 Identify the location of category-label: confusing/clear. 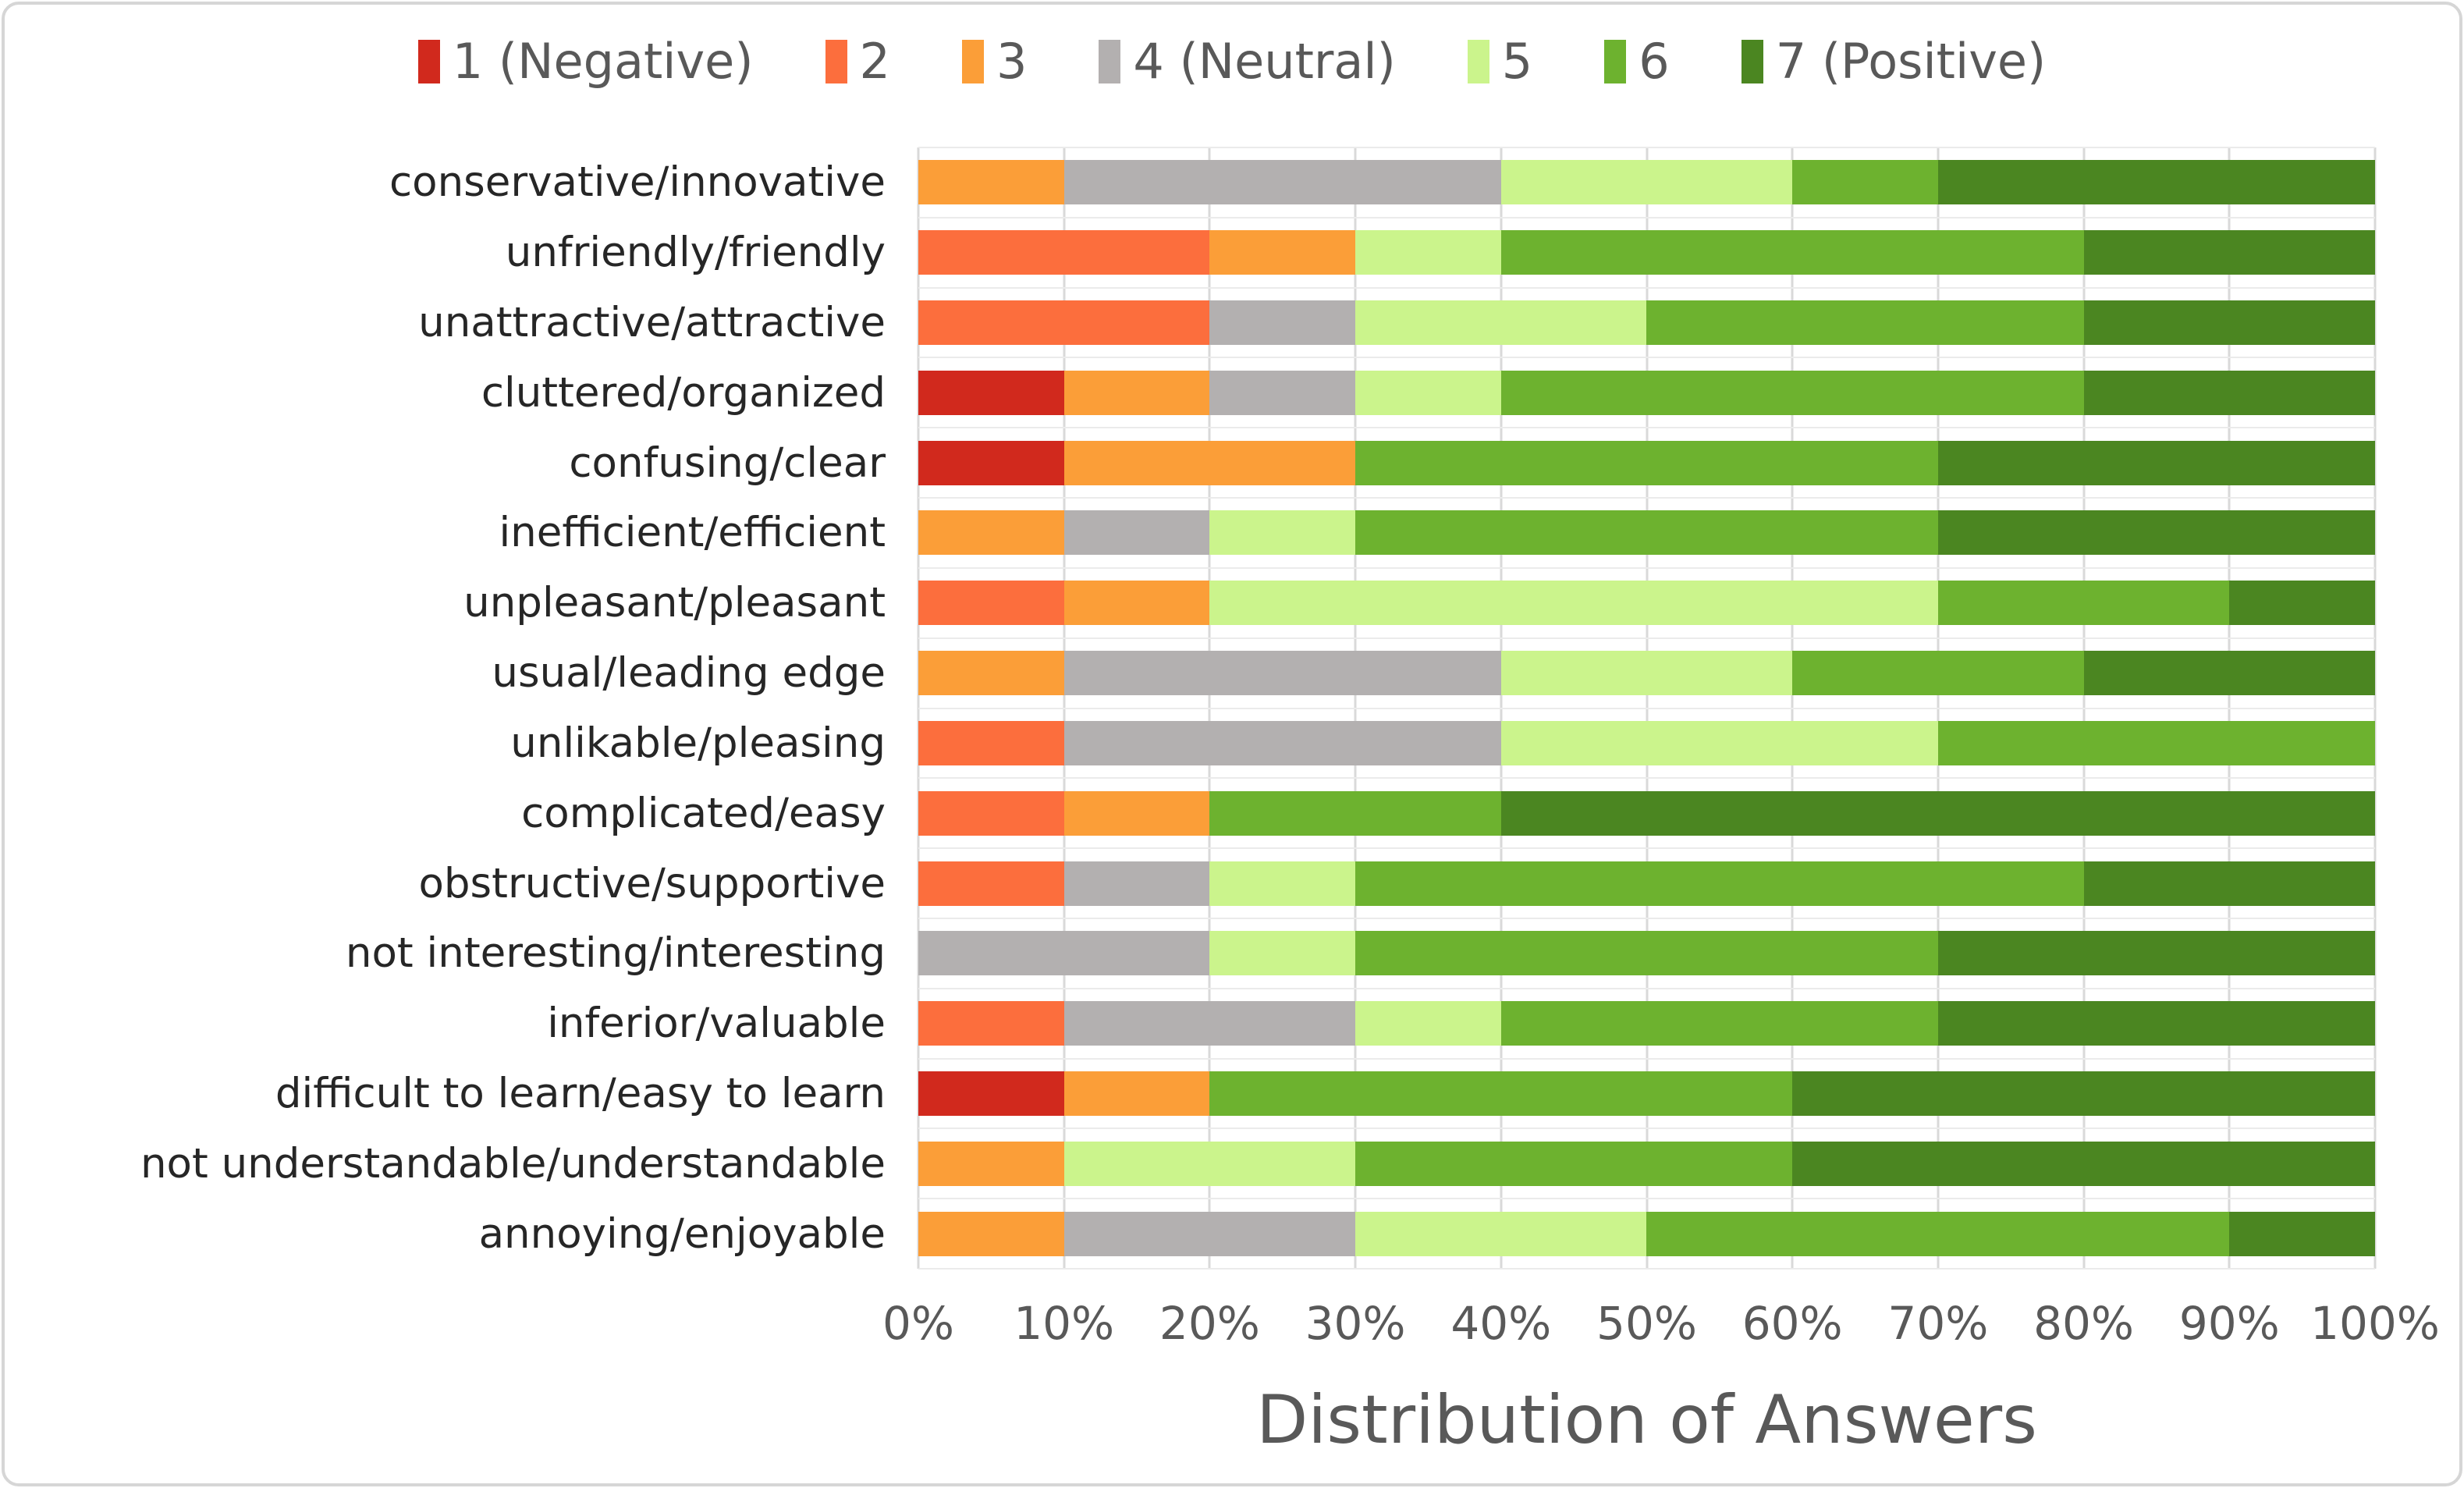
(727, 463).